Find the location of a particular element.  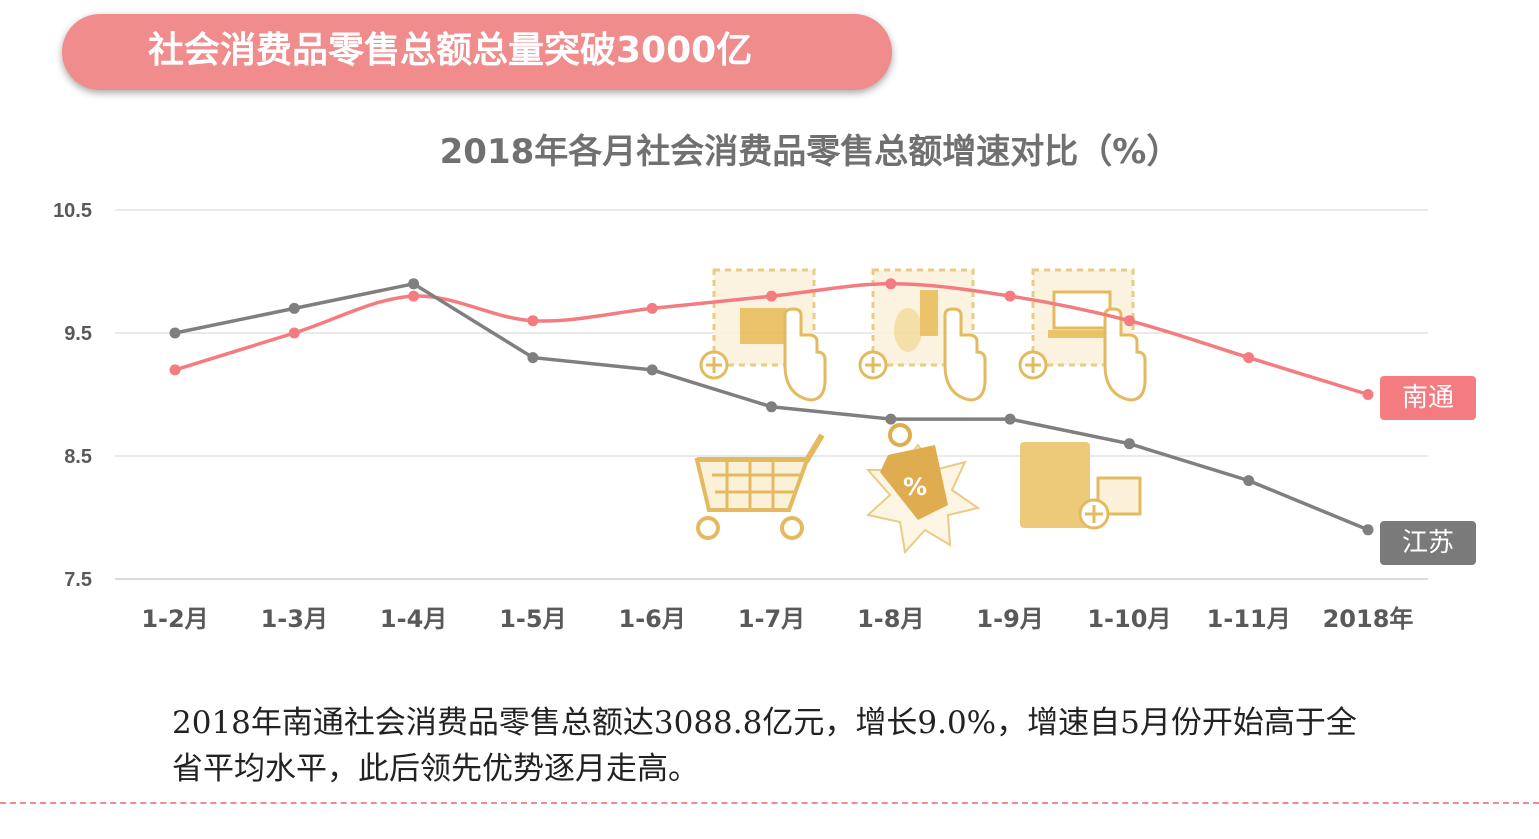

title-banner: 社会消费品零售总额总量突破3000亿 is located at coordinates (477, 52).